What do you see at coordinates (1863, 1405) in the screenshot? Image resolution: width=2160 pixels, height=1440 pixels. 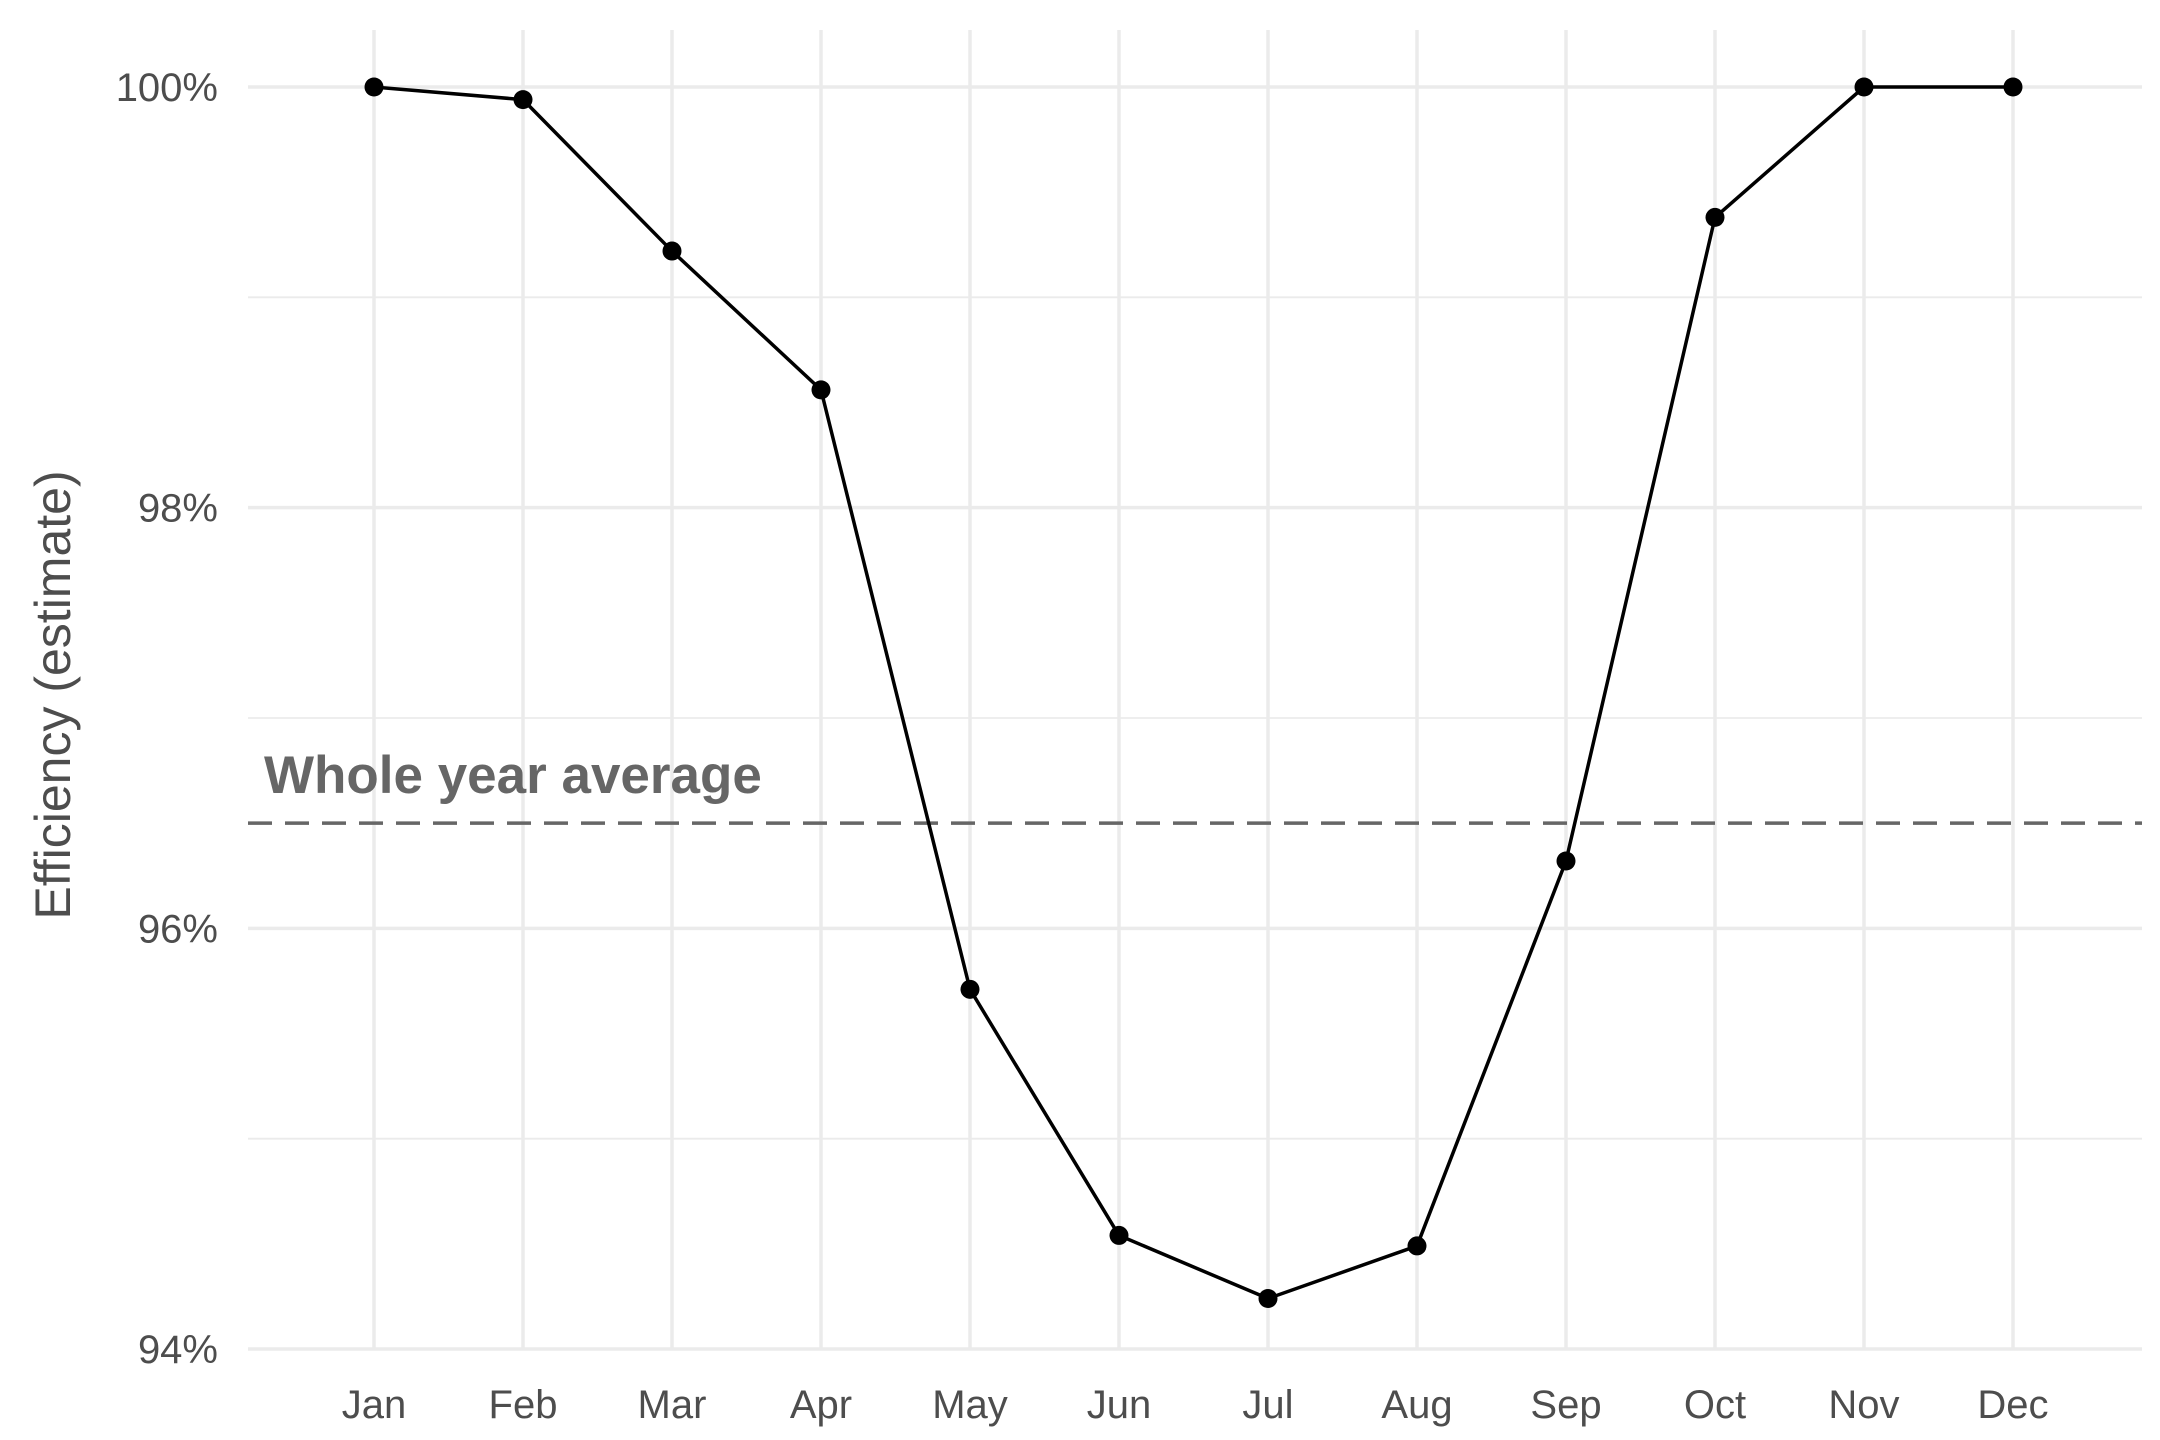 I see `x-tick-label: Nov` at bounding box center [1863, 1405].